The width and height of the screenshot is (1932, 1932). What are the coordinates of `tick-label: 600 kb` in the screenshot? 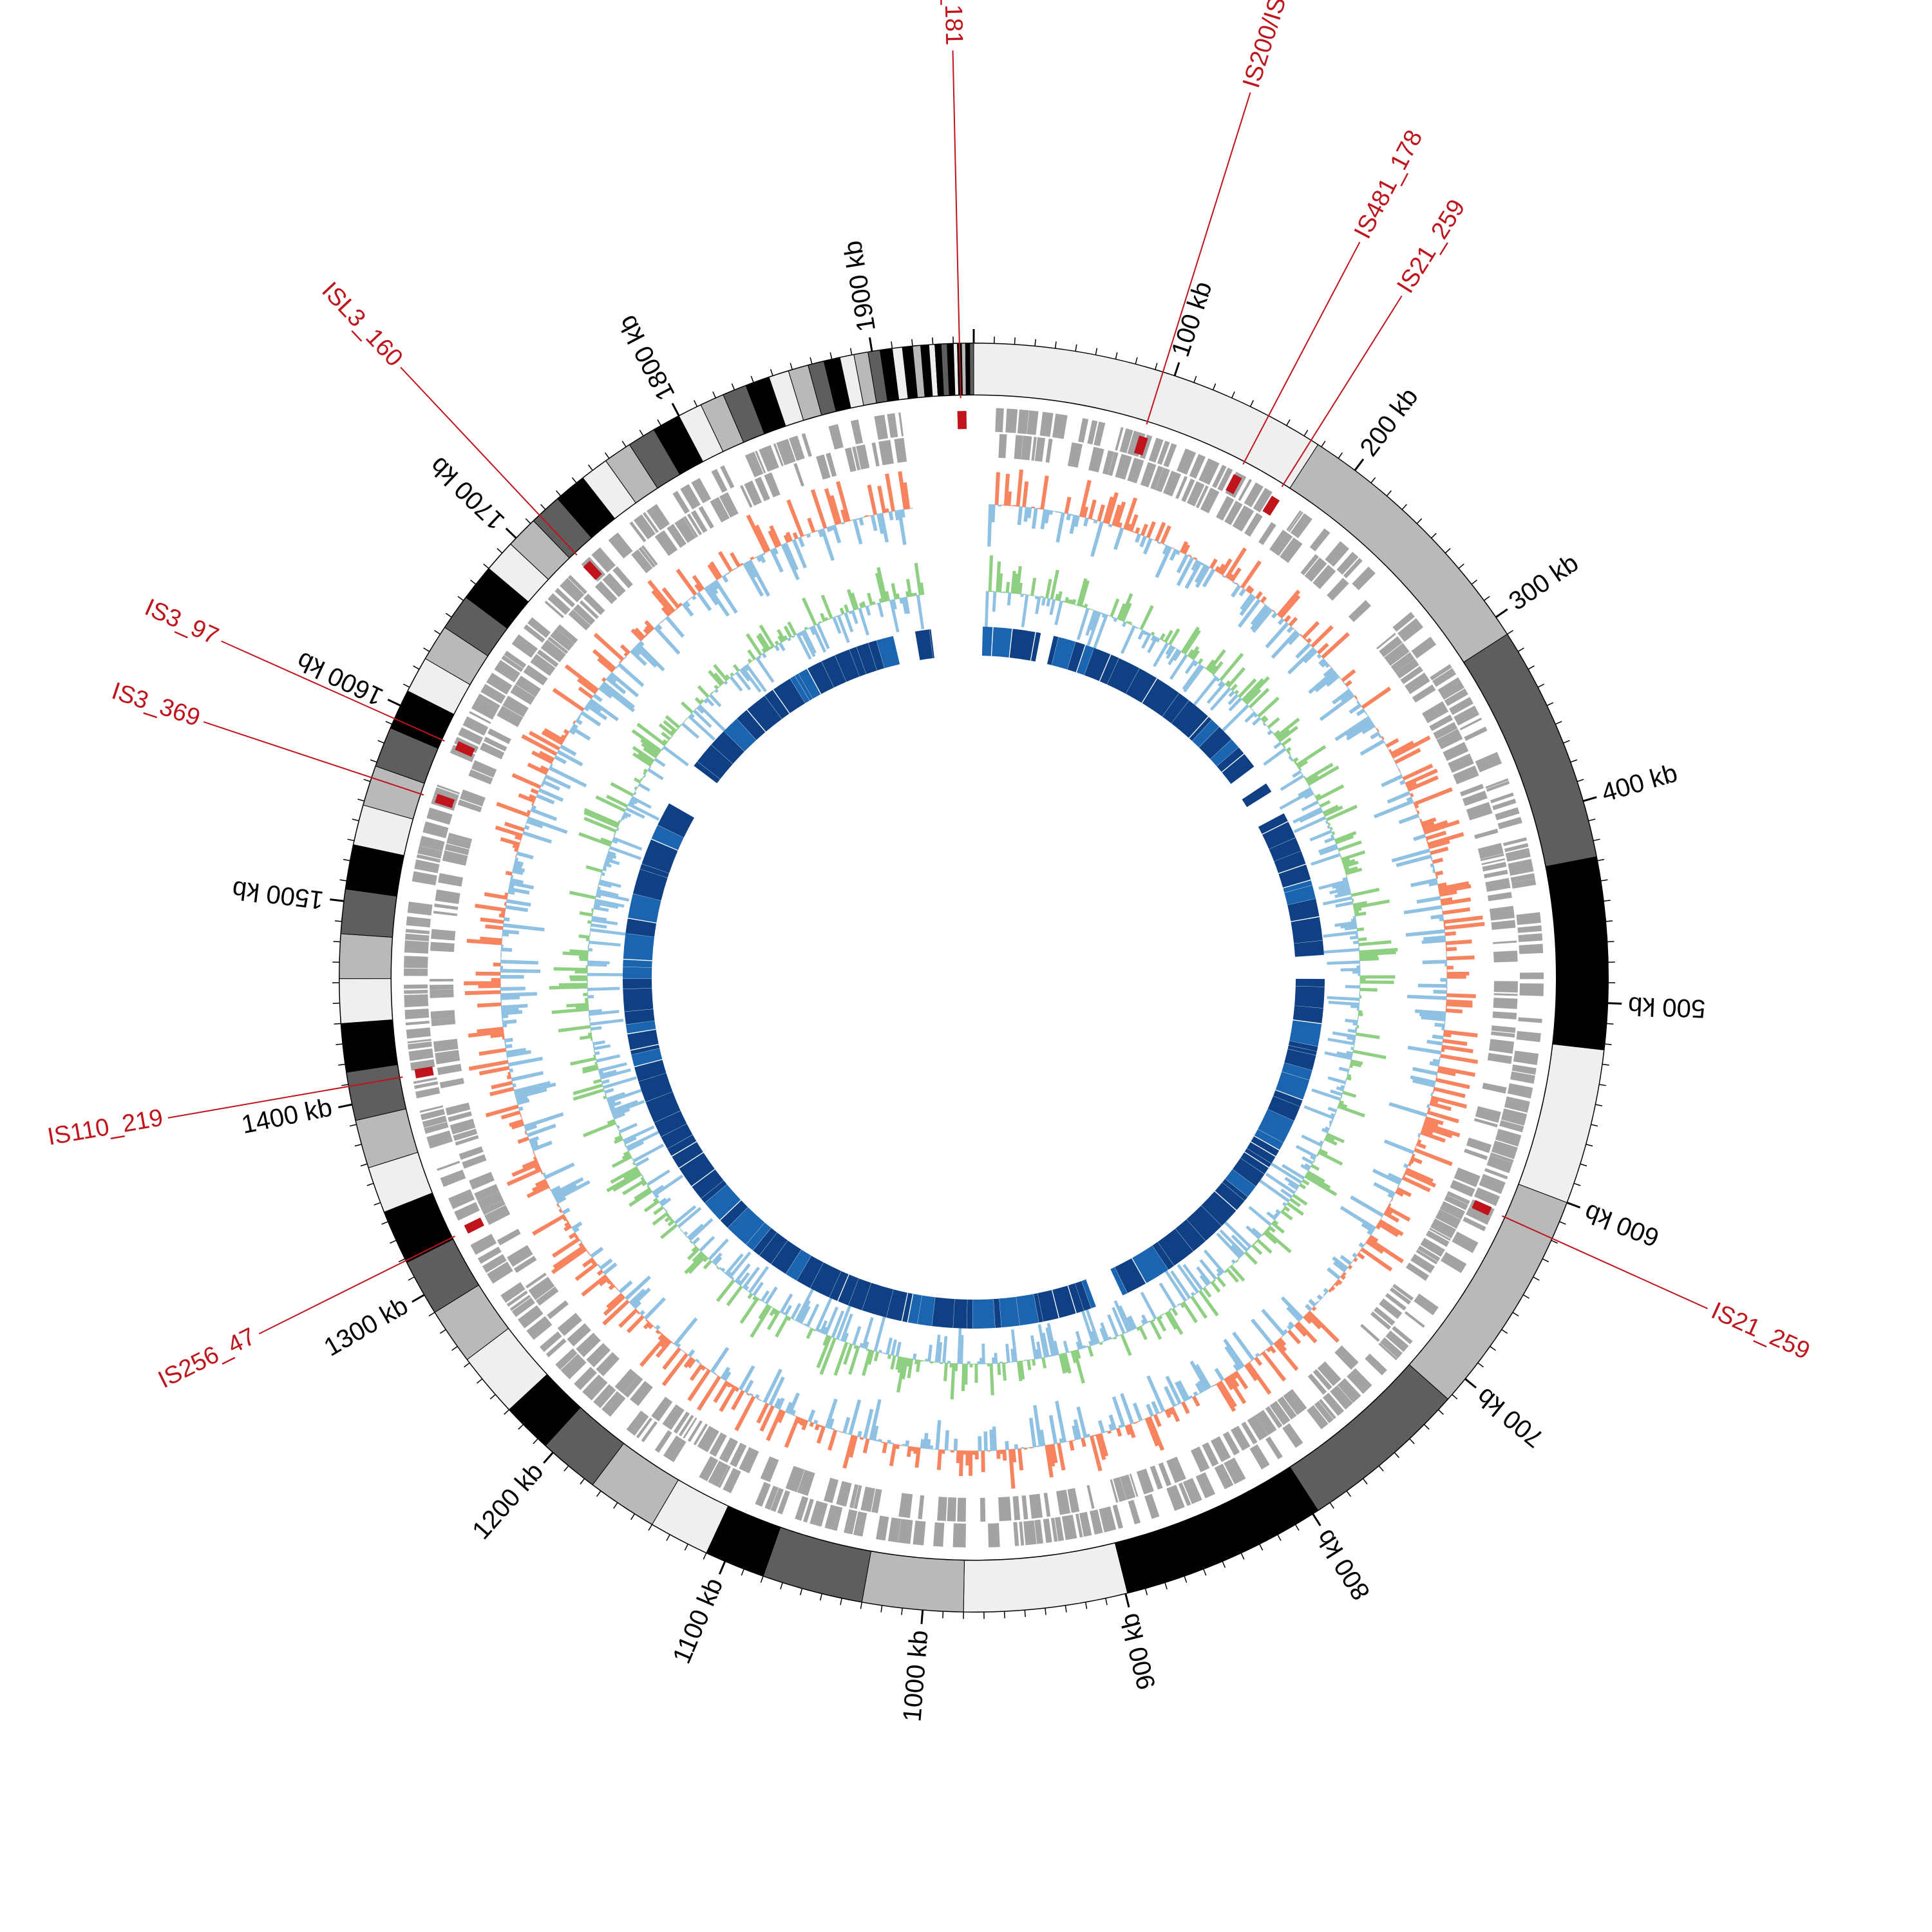 It's located at (1622, 1225).